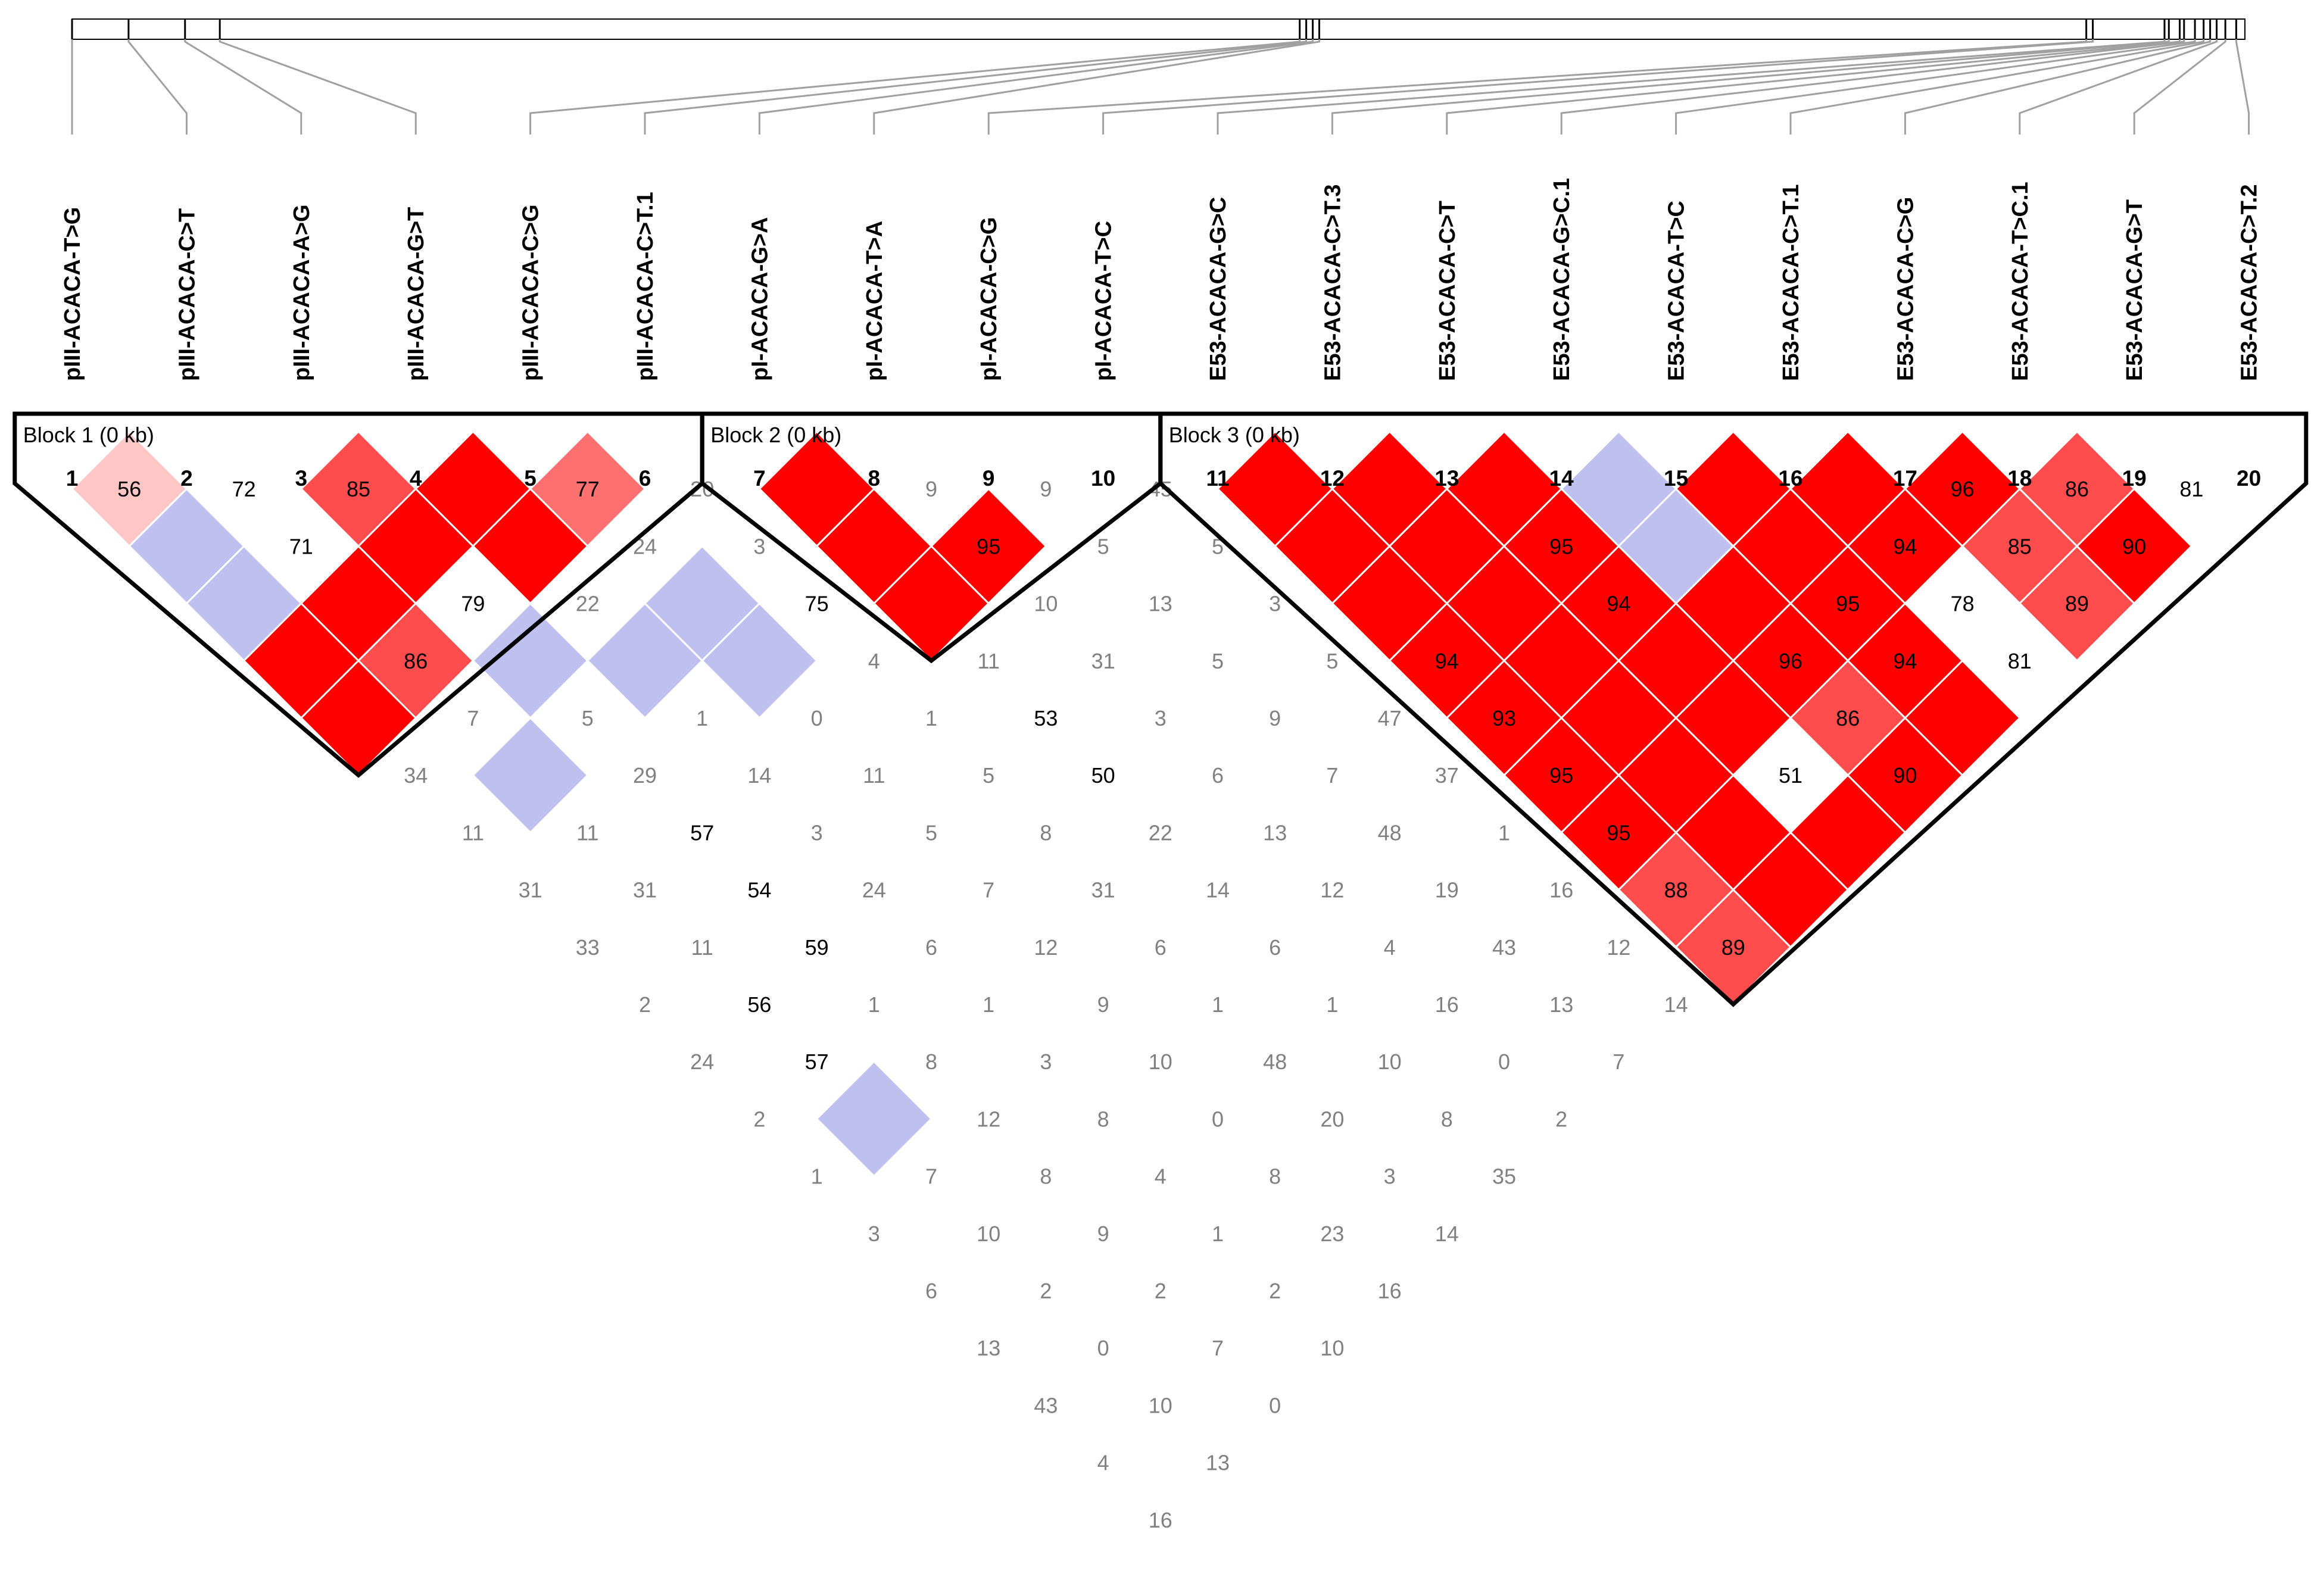 The height and width of the screenshot is (1596, 2311). Describe the element at coordinates (2134, 290) in the screenshot. I see `snp-label: E53-ACACA-G>T` at that location.